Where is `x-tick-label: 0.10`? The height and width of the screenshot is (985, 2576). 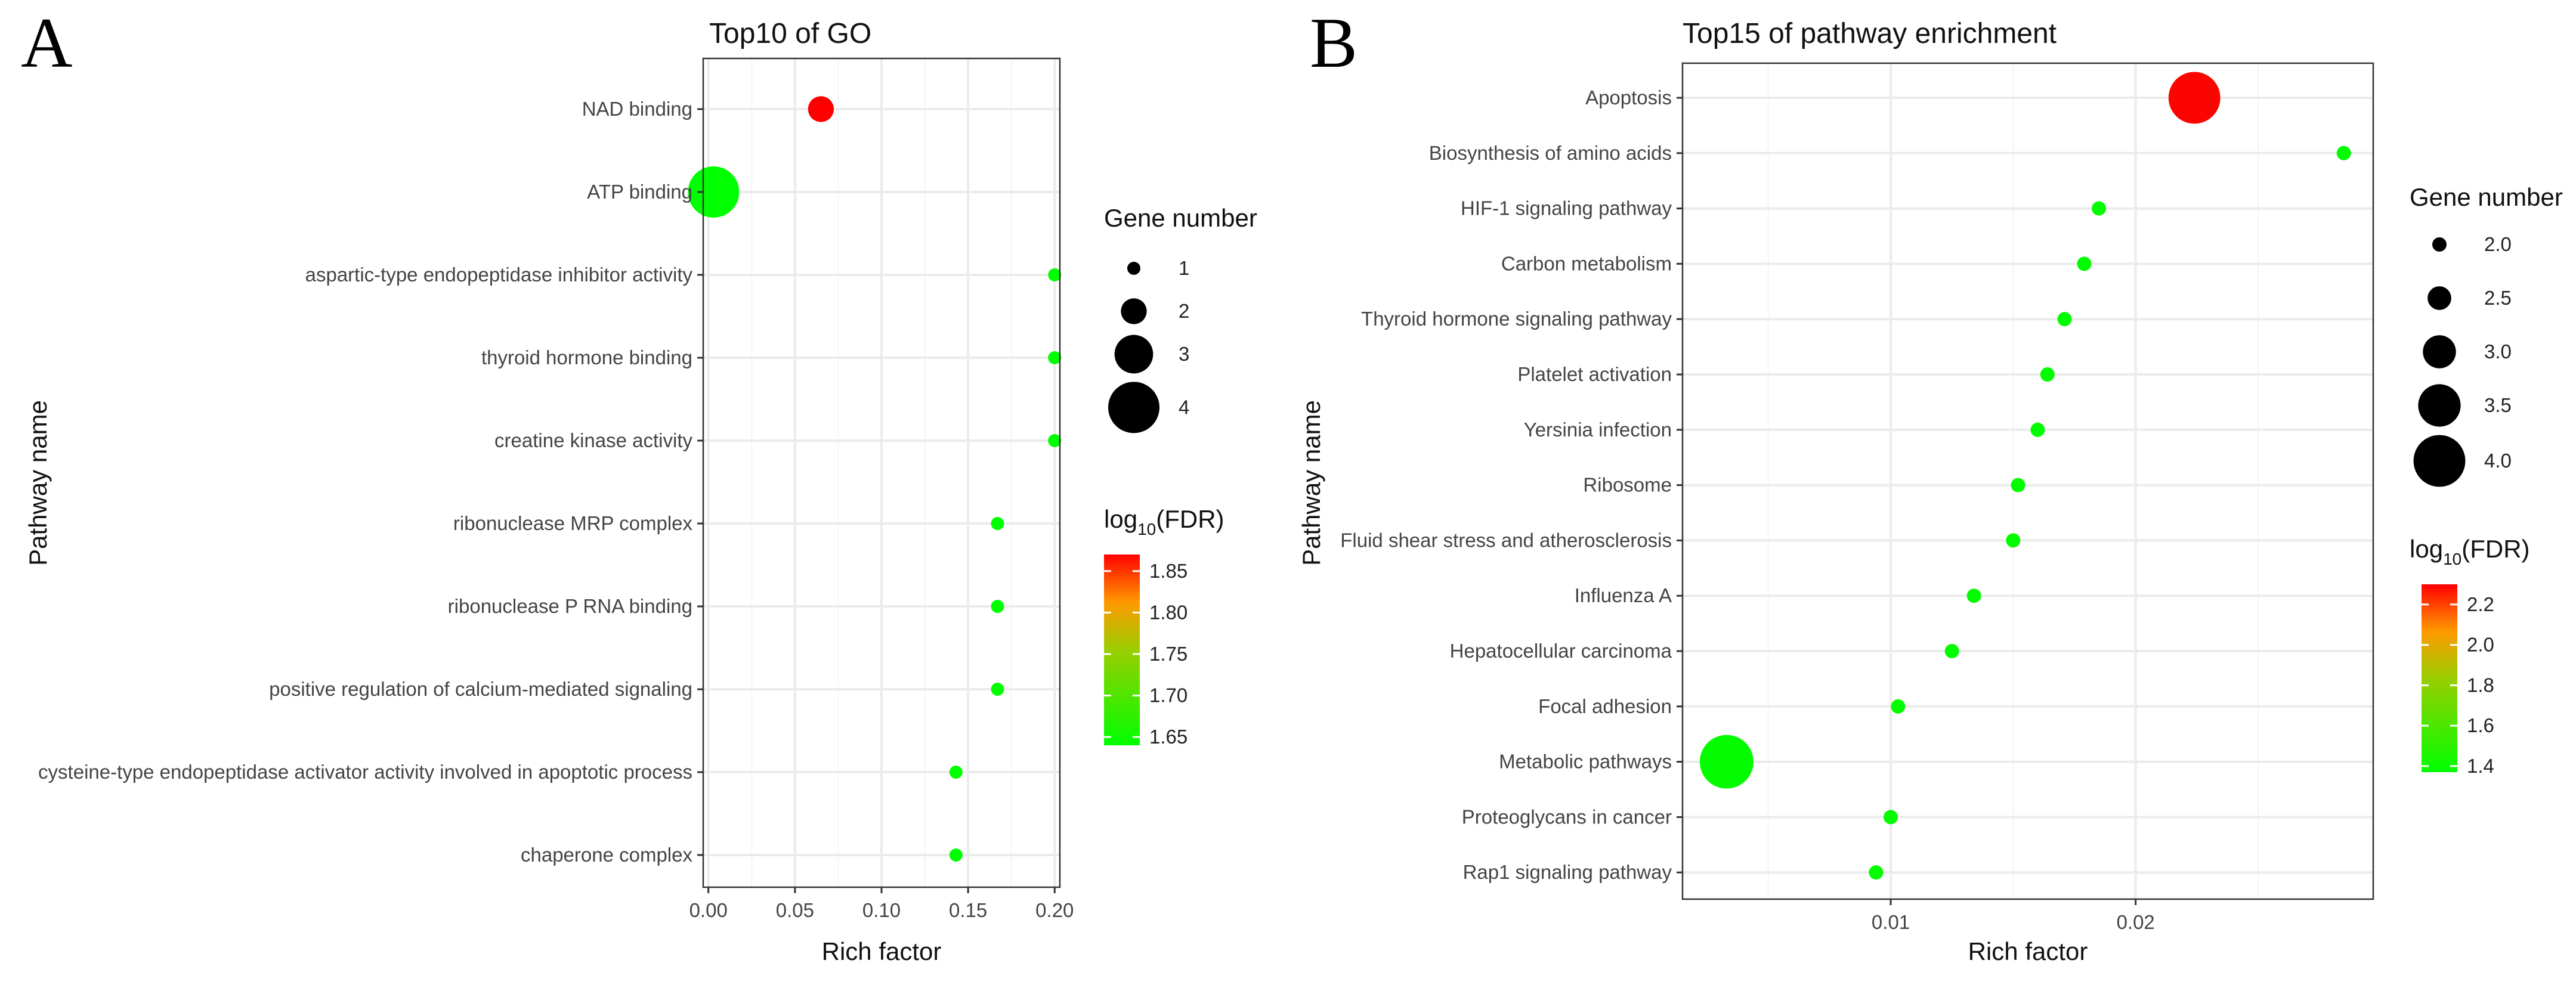 x-tick-label: 0.10 is located at coordinates (881, 910).